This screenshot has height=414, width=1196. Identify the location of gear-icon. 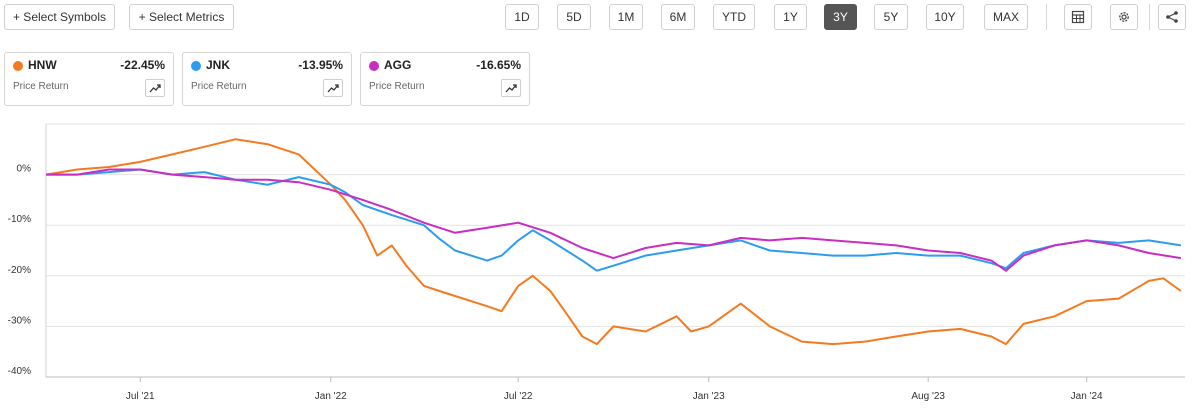
(1124, 17).